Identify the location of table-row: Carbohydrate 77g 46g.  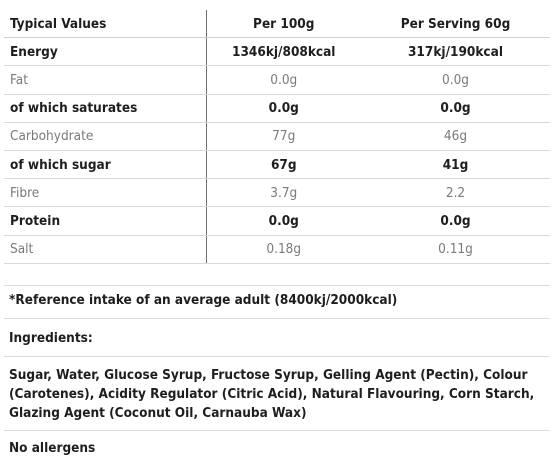
(277, 136).